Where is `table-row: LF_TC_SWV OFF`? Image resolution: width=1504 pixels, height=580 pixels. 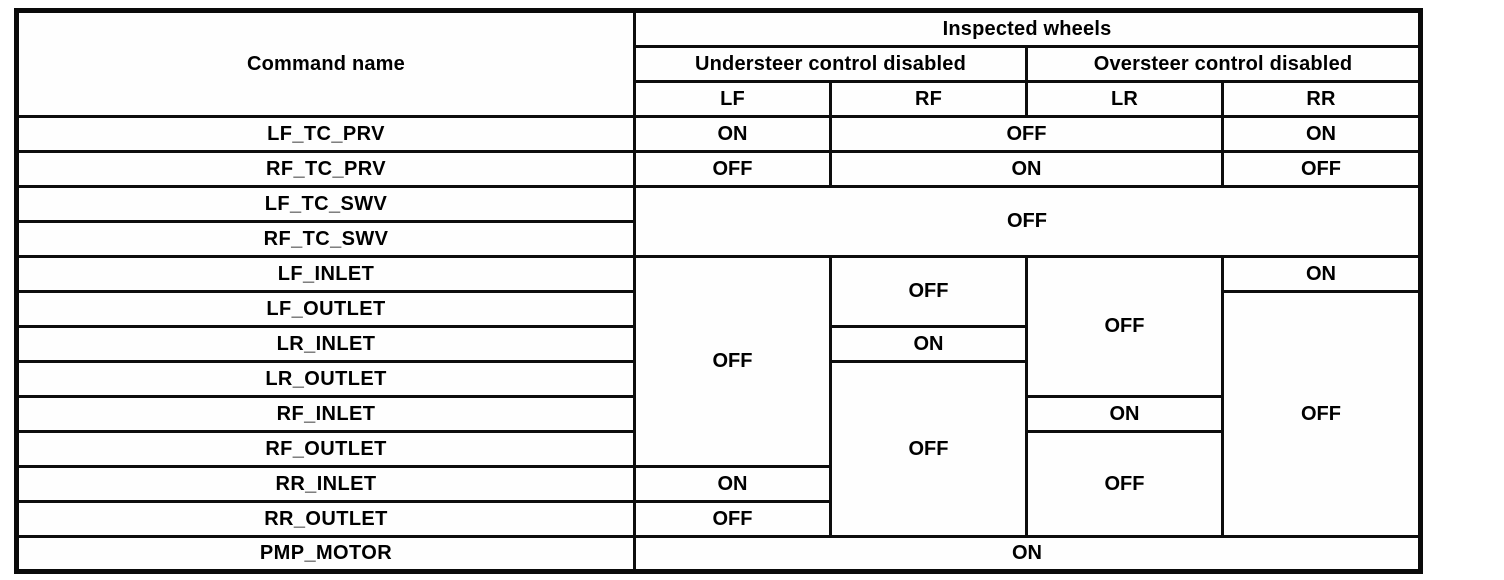 table-row: LF_TC_SWV OFF is located at coordinates (719, 221).